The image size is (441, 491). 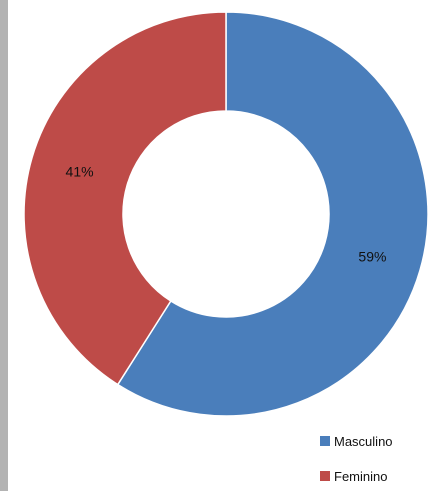 I want to click on legend-item-feminino: Feminino, so click(x=353, y=476).